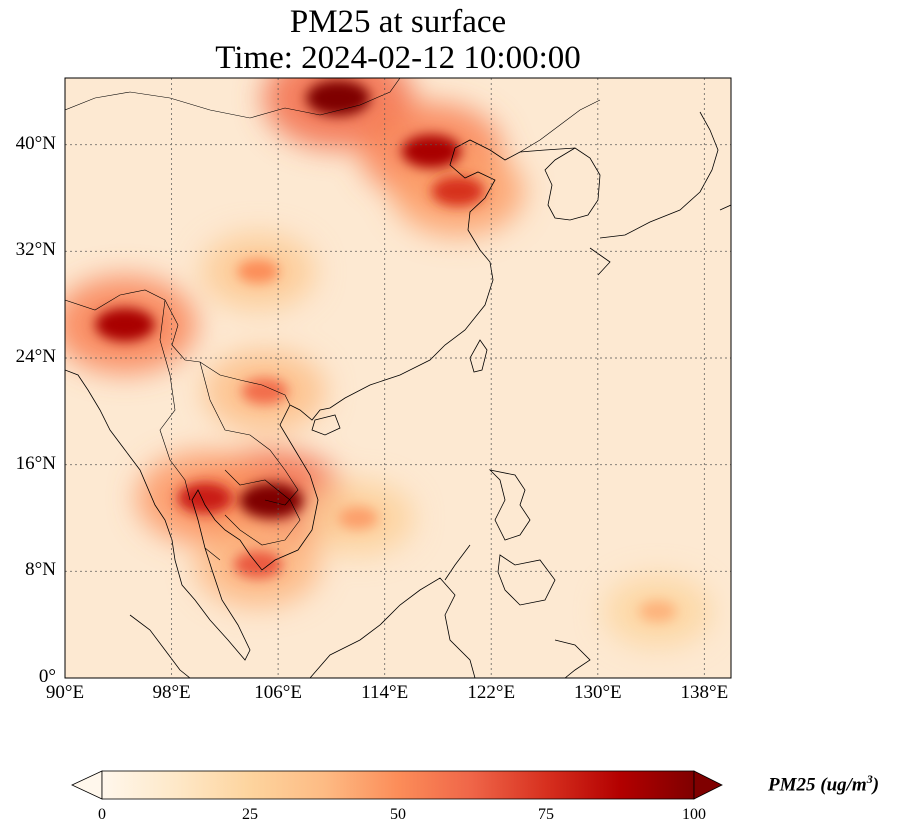 The width and height of the screenshot is (905, 836). I want to click on pm25-hotspot-sichuan, so click(258, 271).